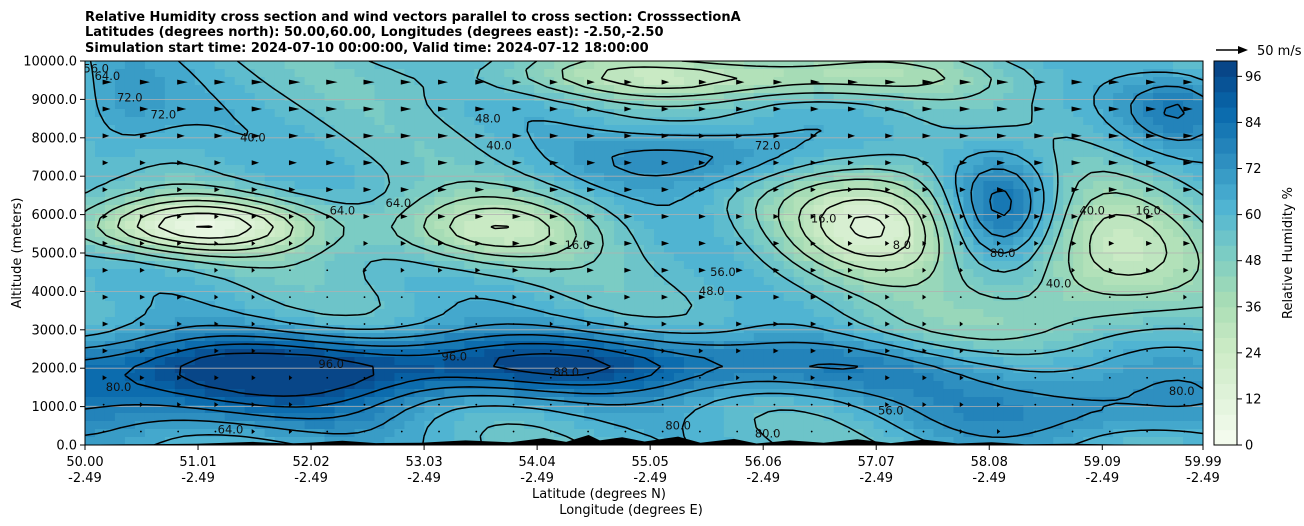 The image size is (1304, 526). What do you see at coordinates (423, 462) in the screenshot?
I see `x-tick-label-latitude: 53.03` at bounding box center [423, 462].